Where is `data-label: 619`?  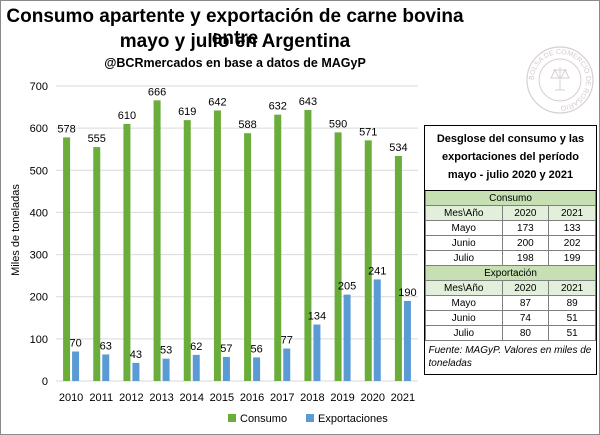
data-label: 619 is located at coordinates (187, 112).